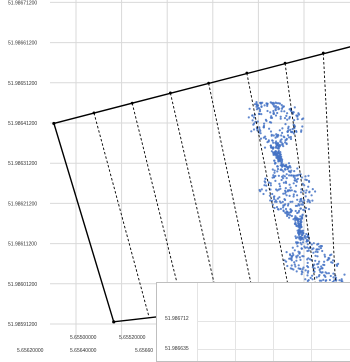 This screenshot has height=362, width=350. What do you see at coordinates (22, 245) in the screenshot?
I see `y-tick-label: 51.98611200` at bounding box center [22, 245].